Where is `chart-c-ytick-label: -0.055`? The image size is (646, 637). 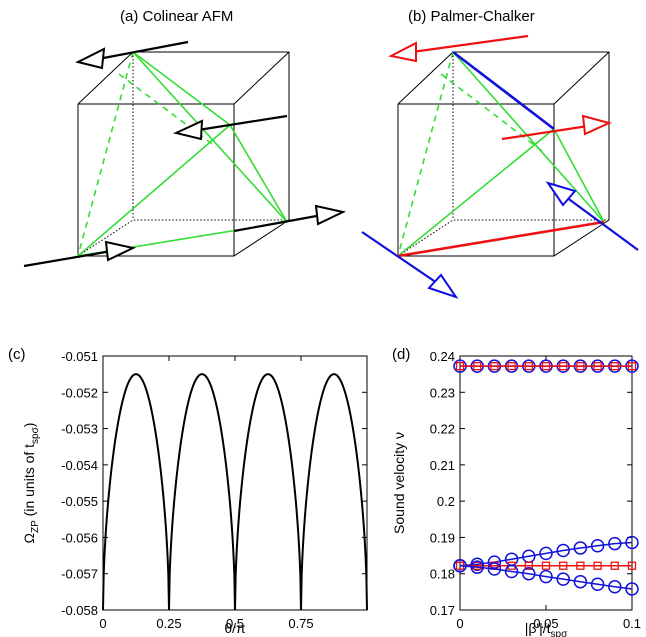 chart-c-ytick-label: -0.055 is located at coordinates (79, 501).